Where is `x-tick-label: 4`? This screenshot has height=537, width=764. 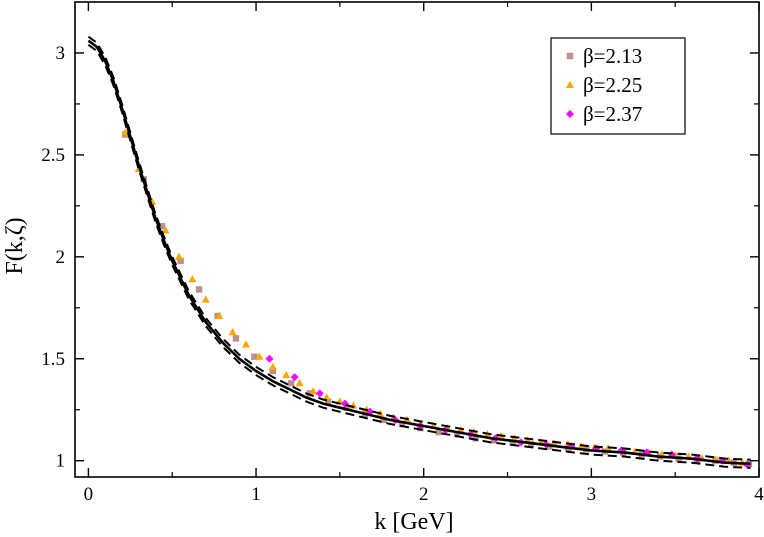
x-tick-label: 4 is located at coordinates (759, 494).